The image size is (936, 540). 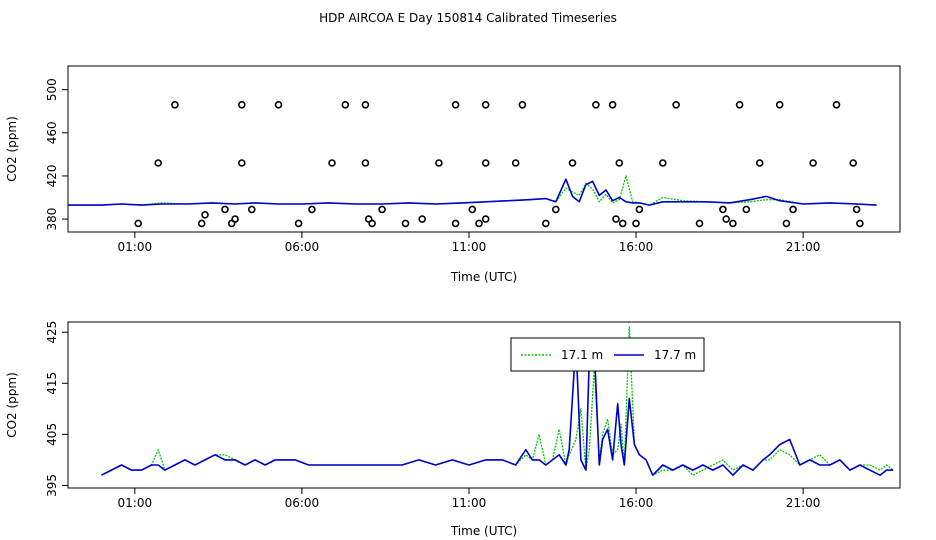 I want to click on legend: 17.1 m 17.7 m, so click(x=607, y=354).